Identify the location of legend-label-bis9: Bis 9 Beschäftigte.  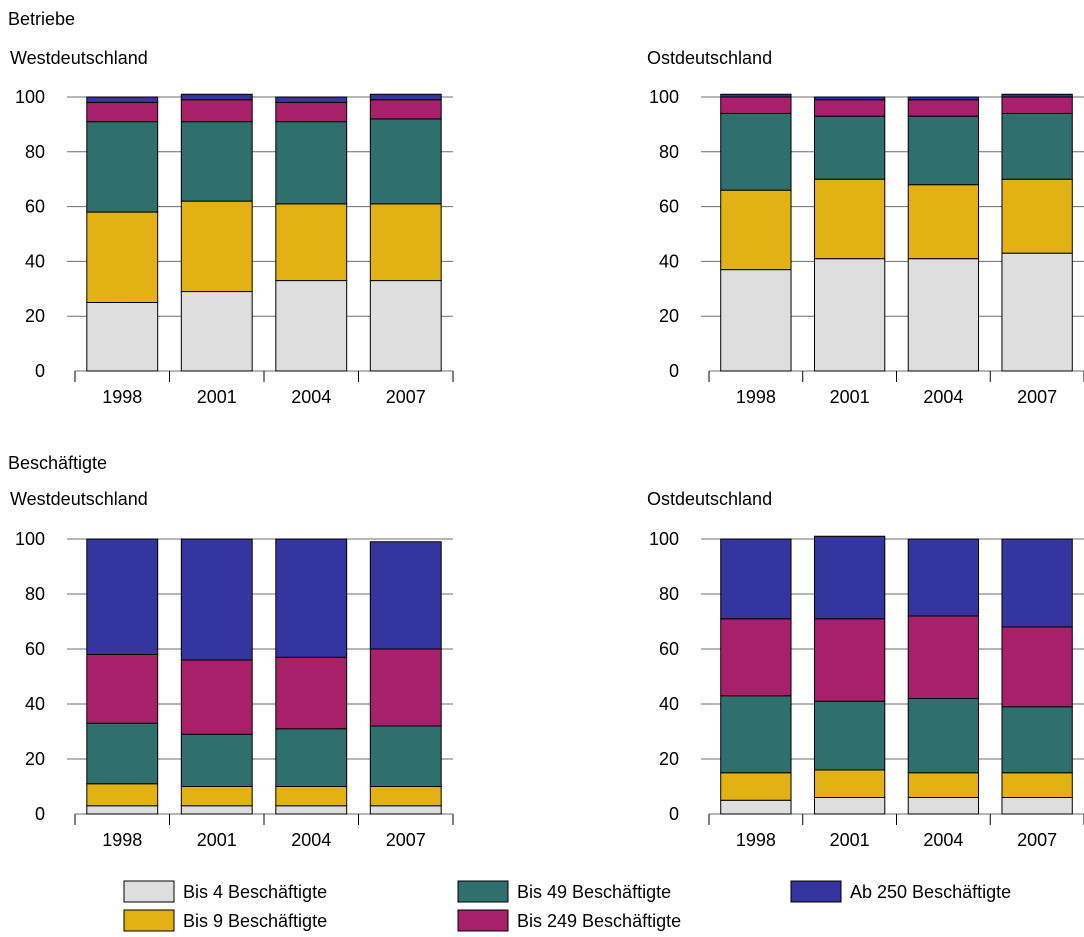
(255, 921).